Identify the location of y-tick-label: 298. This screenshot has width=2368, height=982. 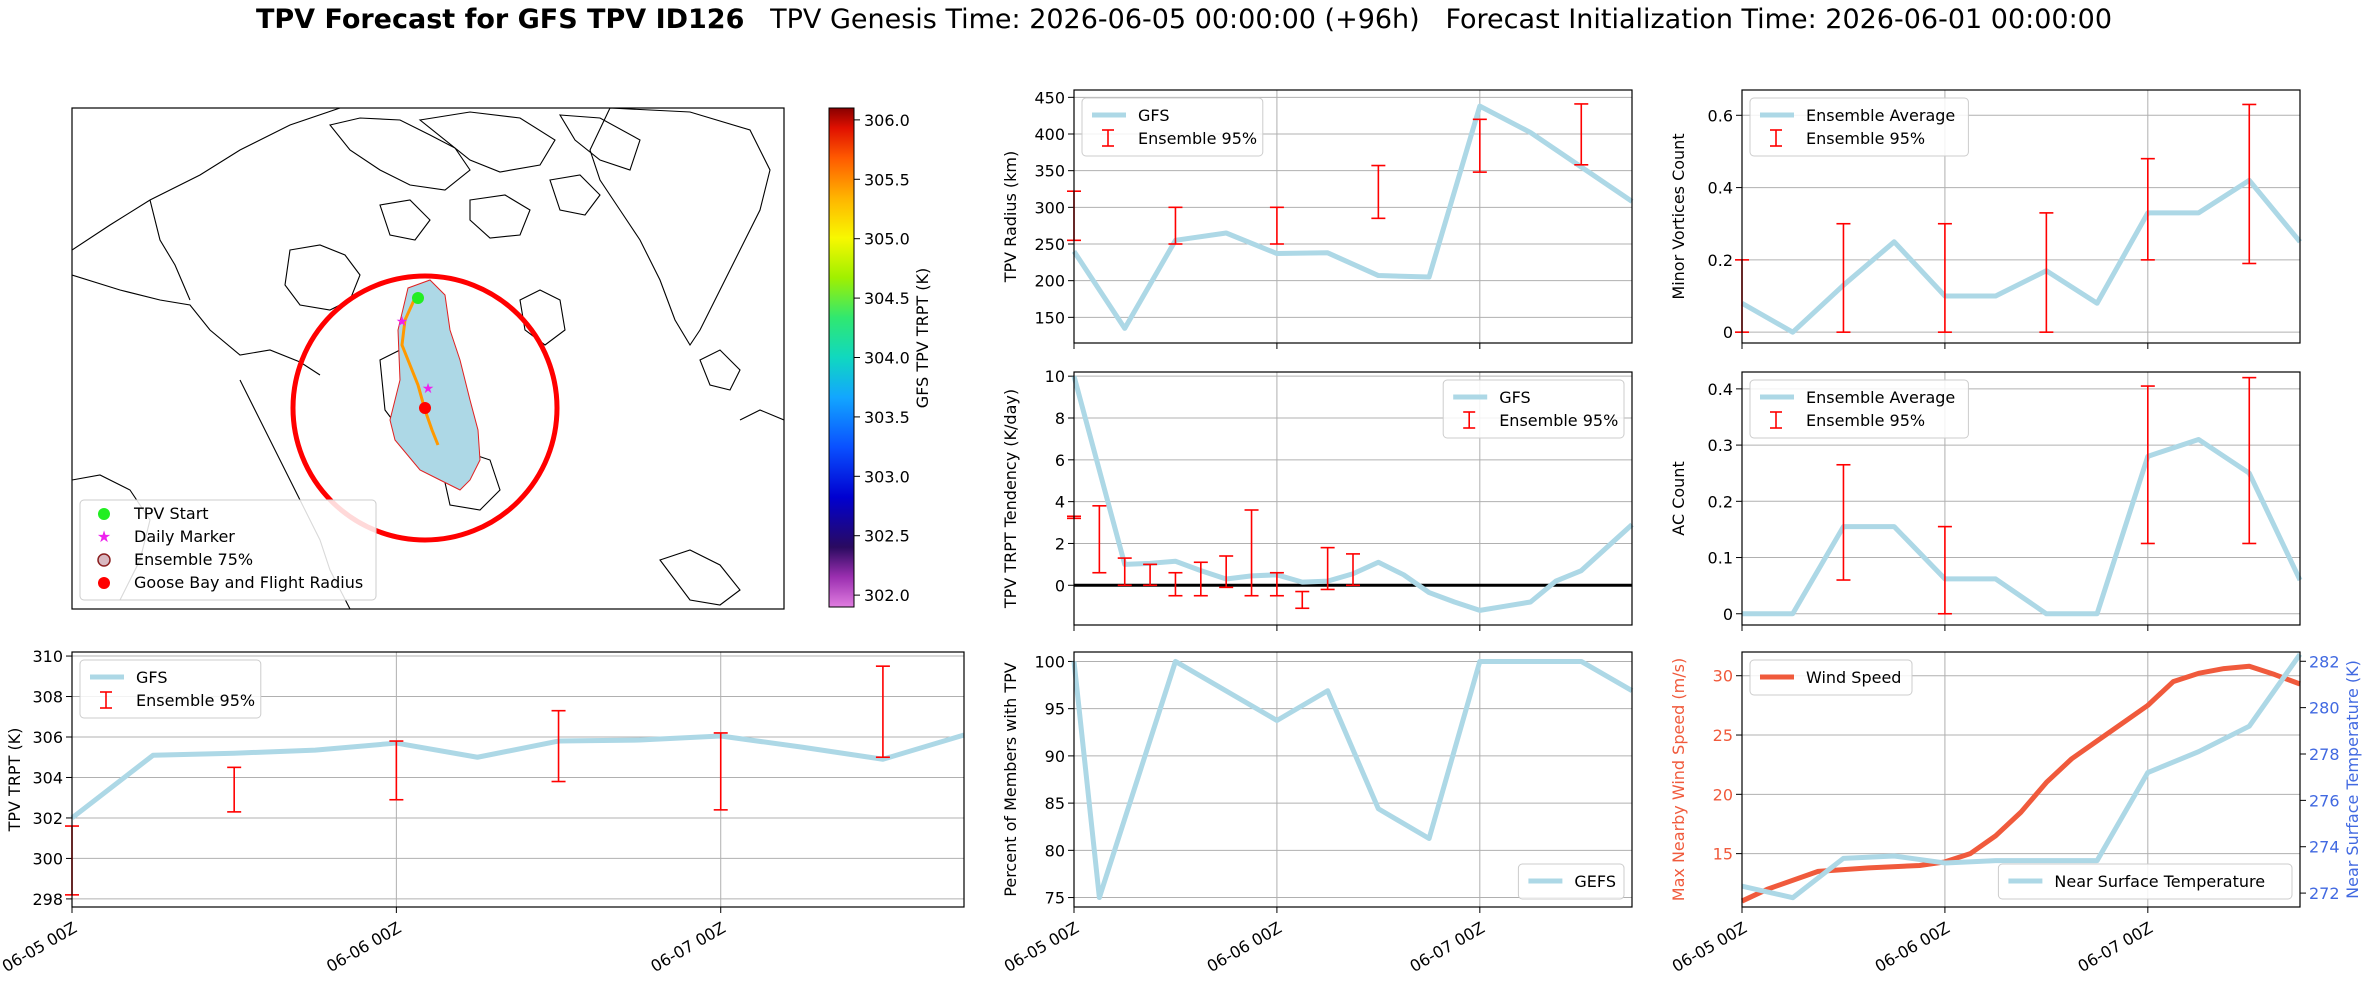
(47, 899).